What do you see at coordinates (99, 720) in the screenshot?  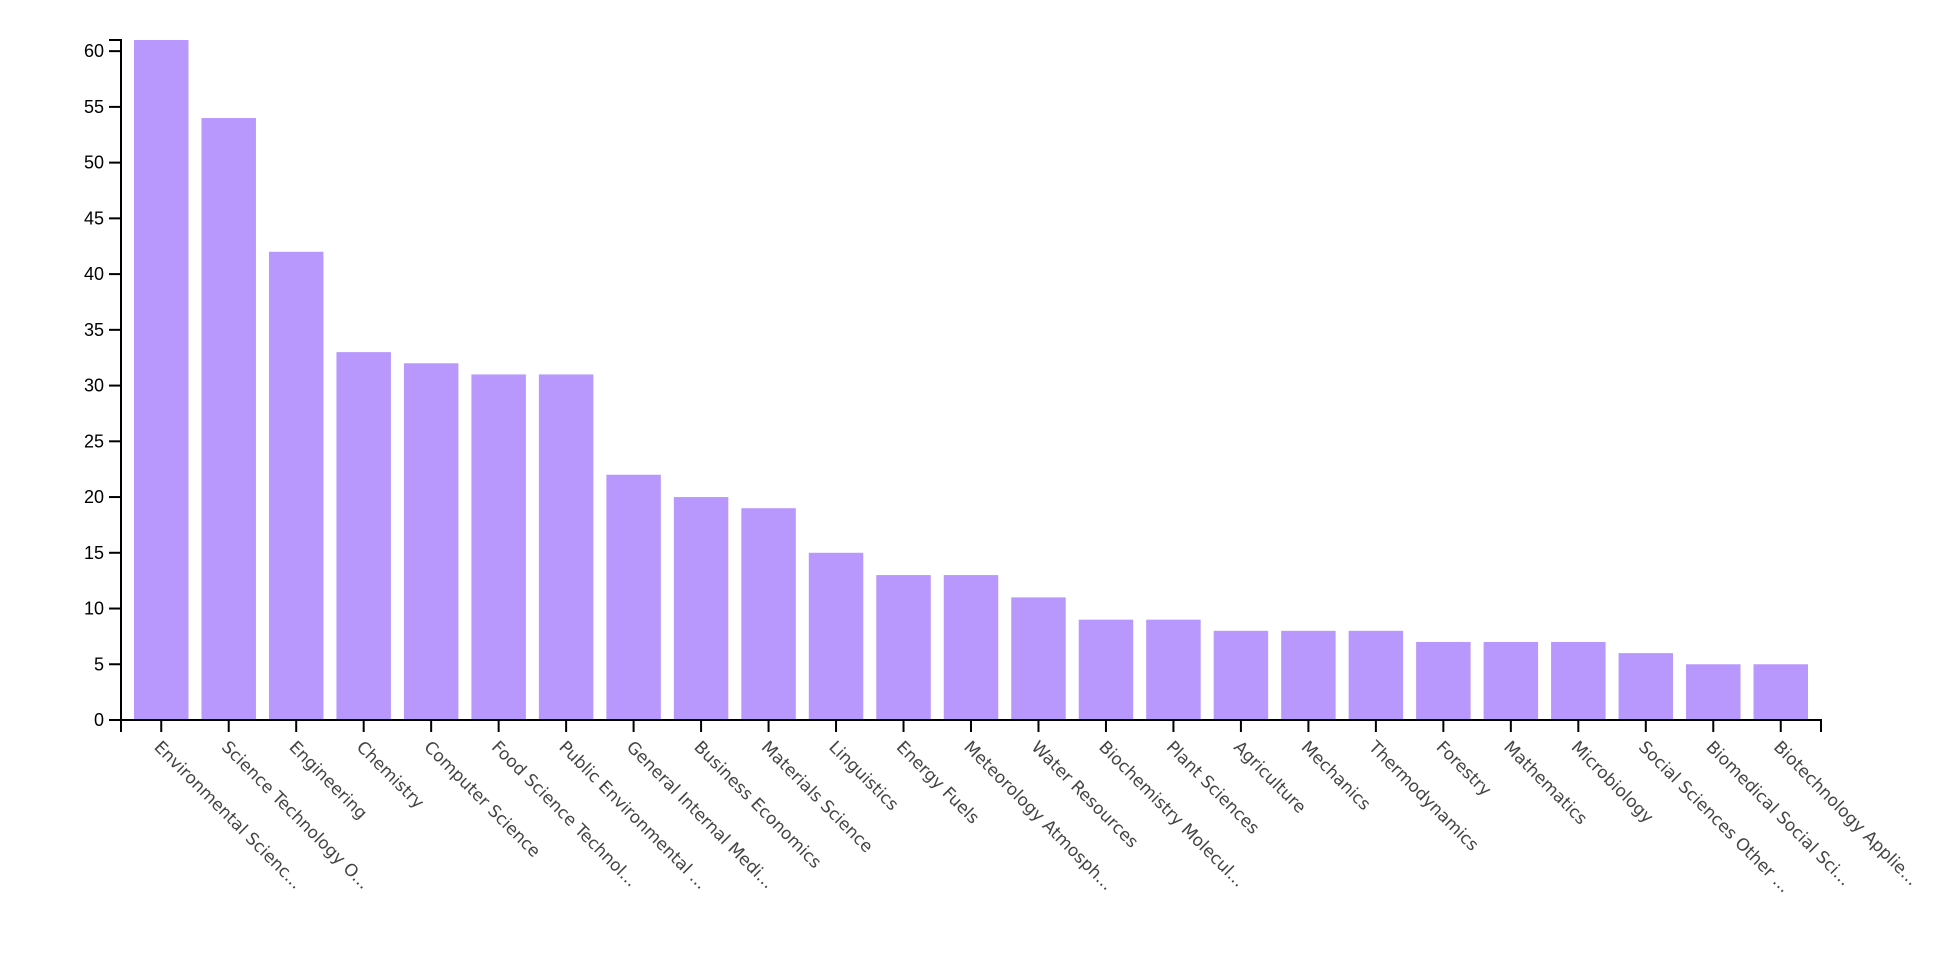 I see `y-tick-label-0: 0` at bounding box center [99, 720].